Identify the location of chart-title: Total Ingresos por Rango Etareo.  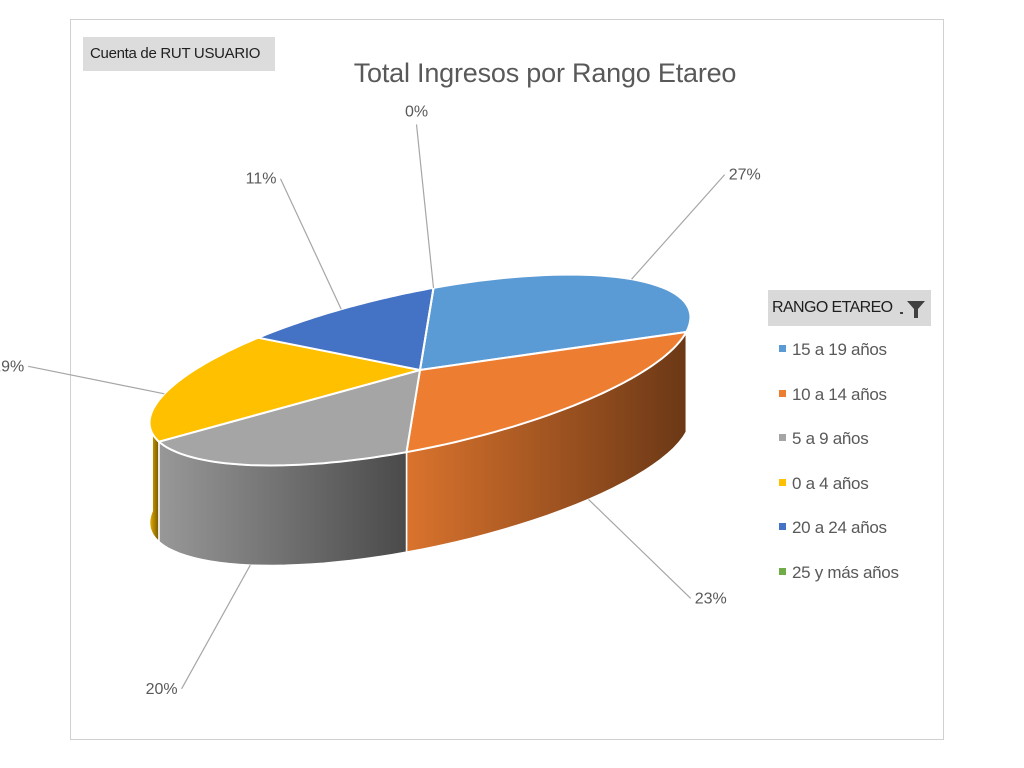
(545, 73).